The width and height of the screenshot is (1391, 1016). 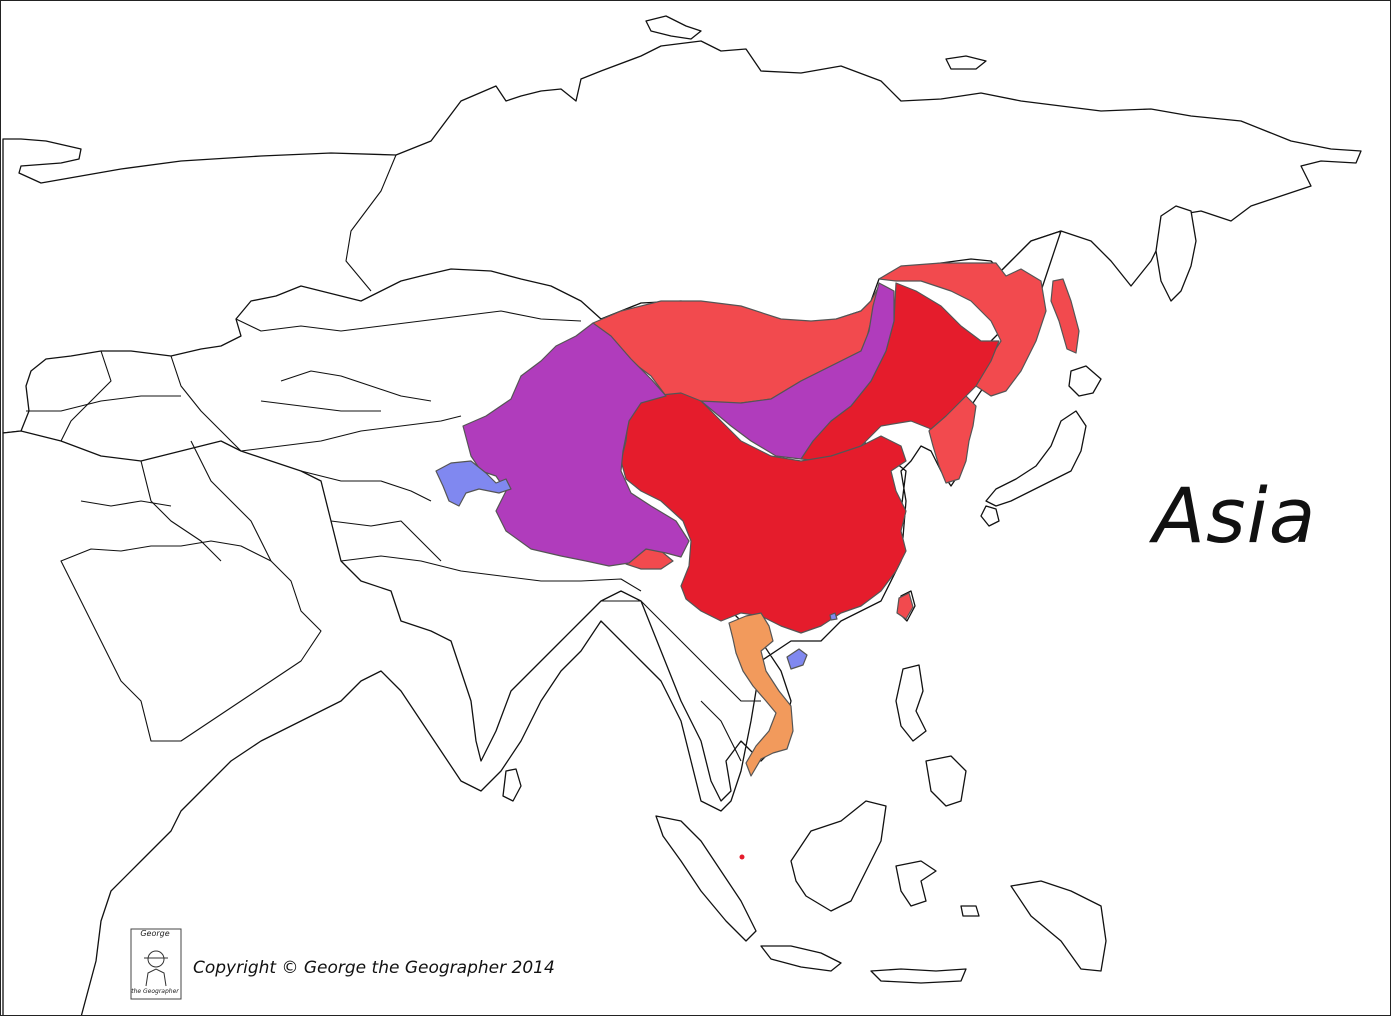 What do you see at coordinates (1058, 926) in the screenshot?
I see `new-guinea` at bounding box center [1058, 926].